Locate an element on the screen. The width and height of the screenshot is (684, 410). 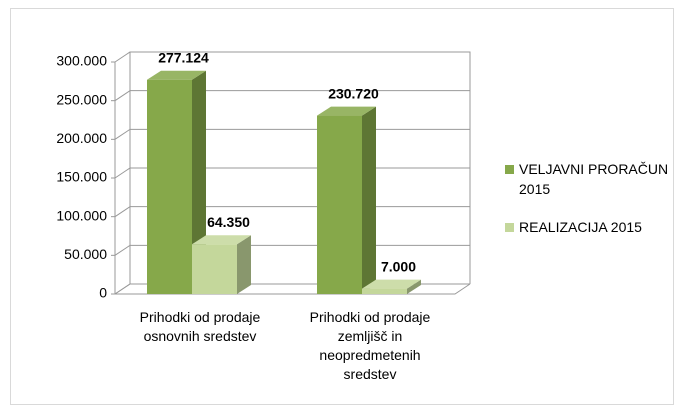
value-label: 7.000 is located at coordinates (398, 266).